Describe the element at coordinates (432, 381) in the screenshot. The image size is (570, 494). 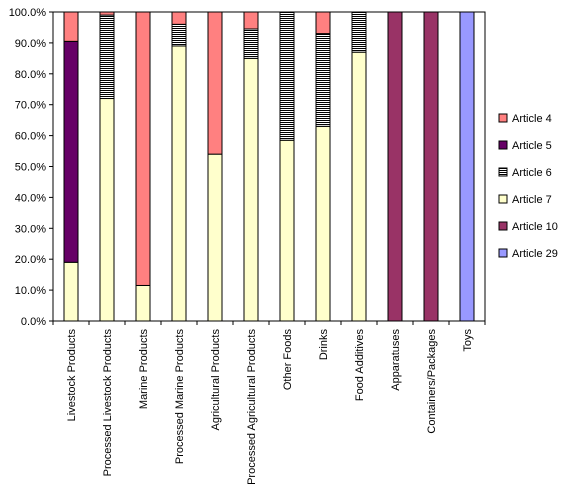
I see `x-category-label: Containers/Packages` at that location.